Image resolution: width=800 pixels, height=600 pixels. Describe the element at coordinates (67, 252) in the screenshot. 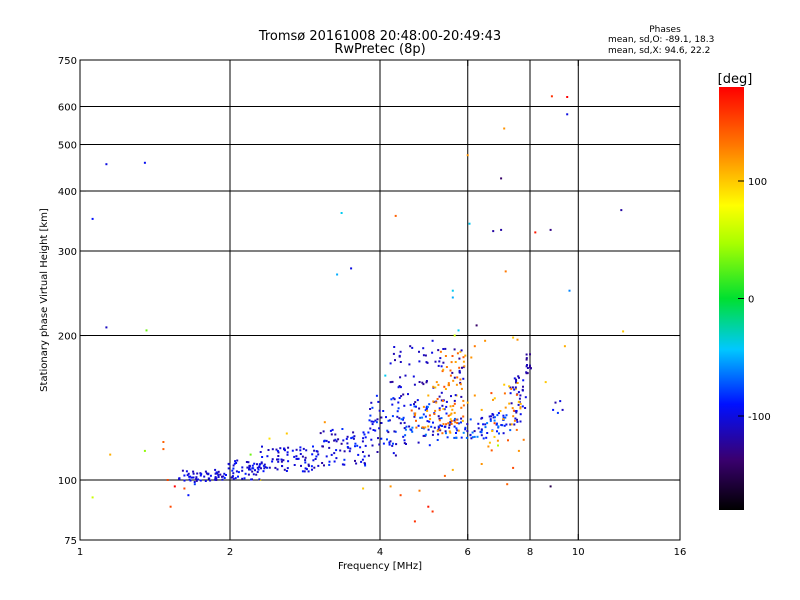

I see `y-tick-label: 300` at that location.